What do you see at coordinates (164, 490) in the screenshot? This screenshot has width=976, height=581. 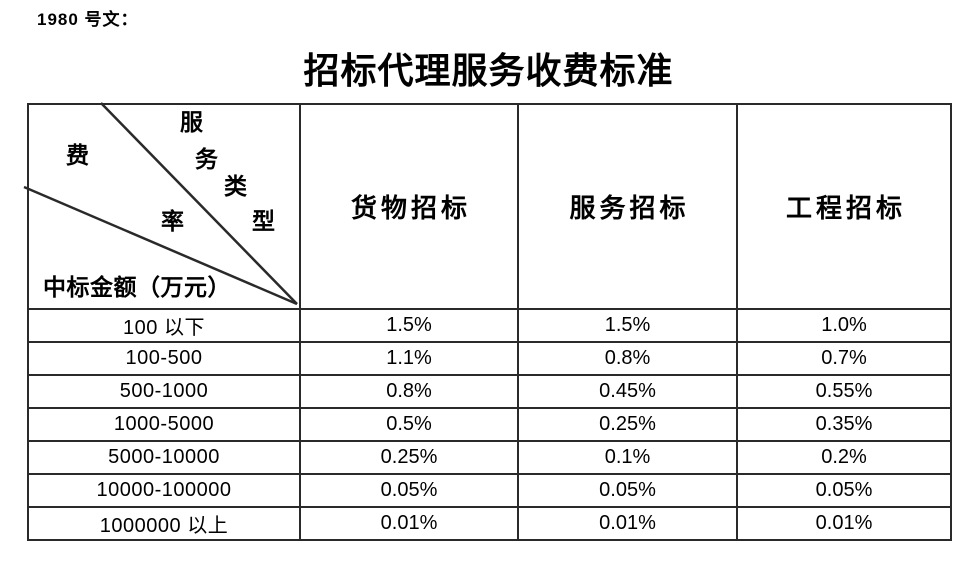 I see `row-range-label: 10000-100000` at bounding box center [164, 490].